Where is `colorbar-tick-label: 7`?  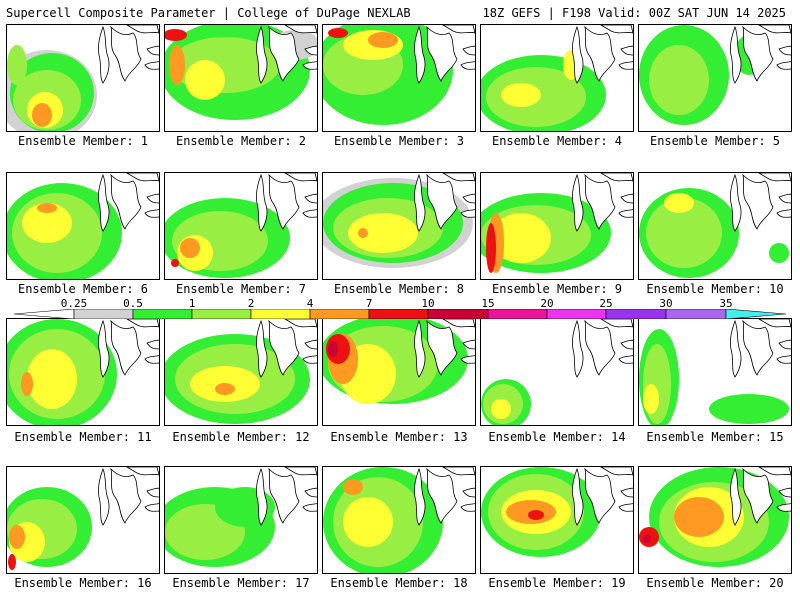
colorbar-tick-label: 7 is located at coordinates (369, 303).